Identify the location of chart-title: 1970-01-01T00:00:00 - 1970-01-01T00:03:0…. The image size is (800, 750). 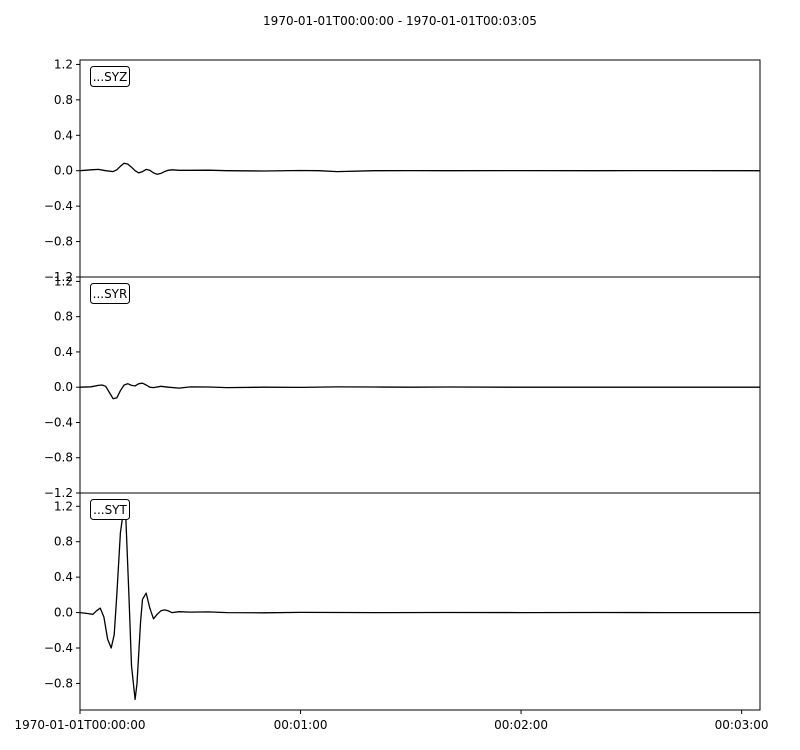
(400, 21).